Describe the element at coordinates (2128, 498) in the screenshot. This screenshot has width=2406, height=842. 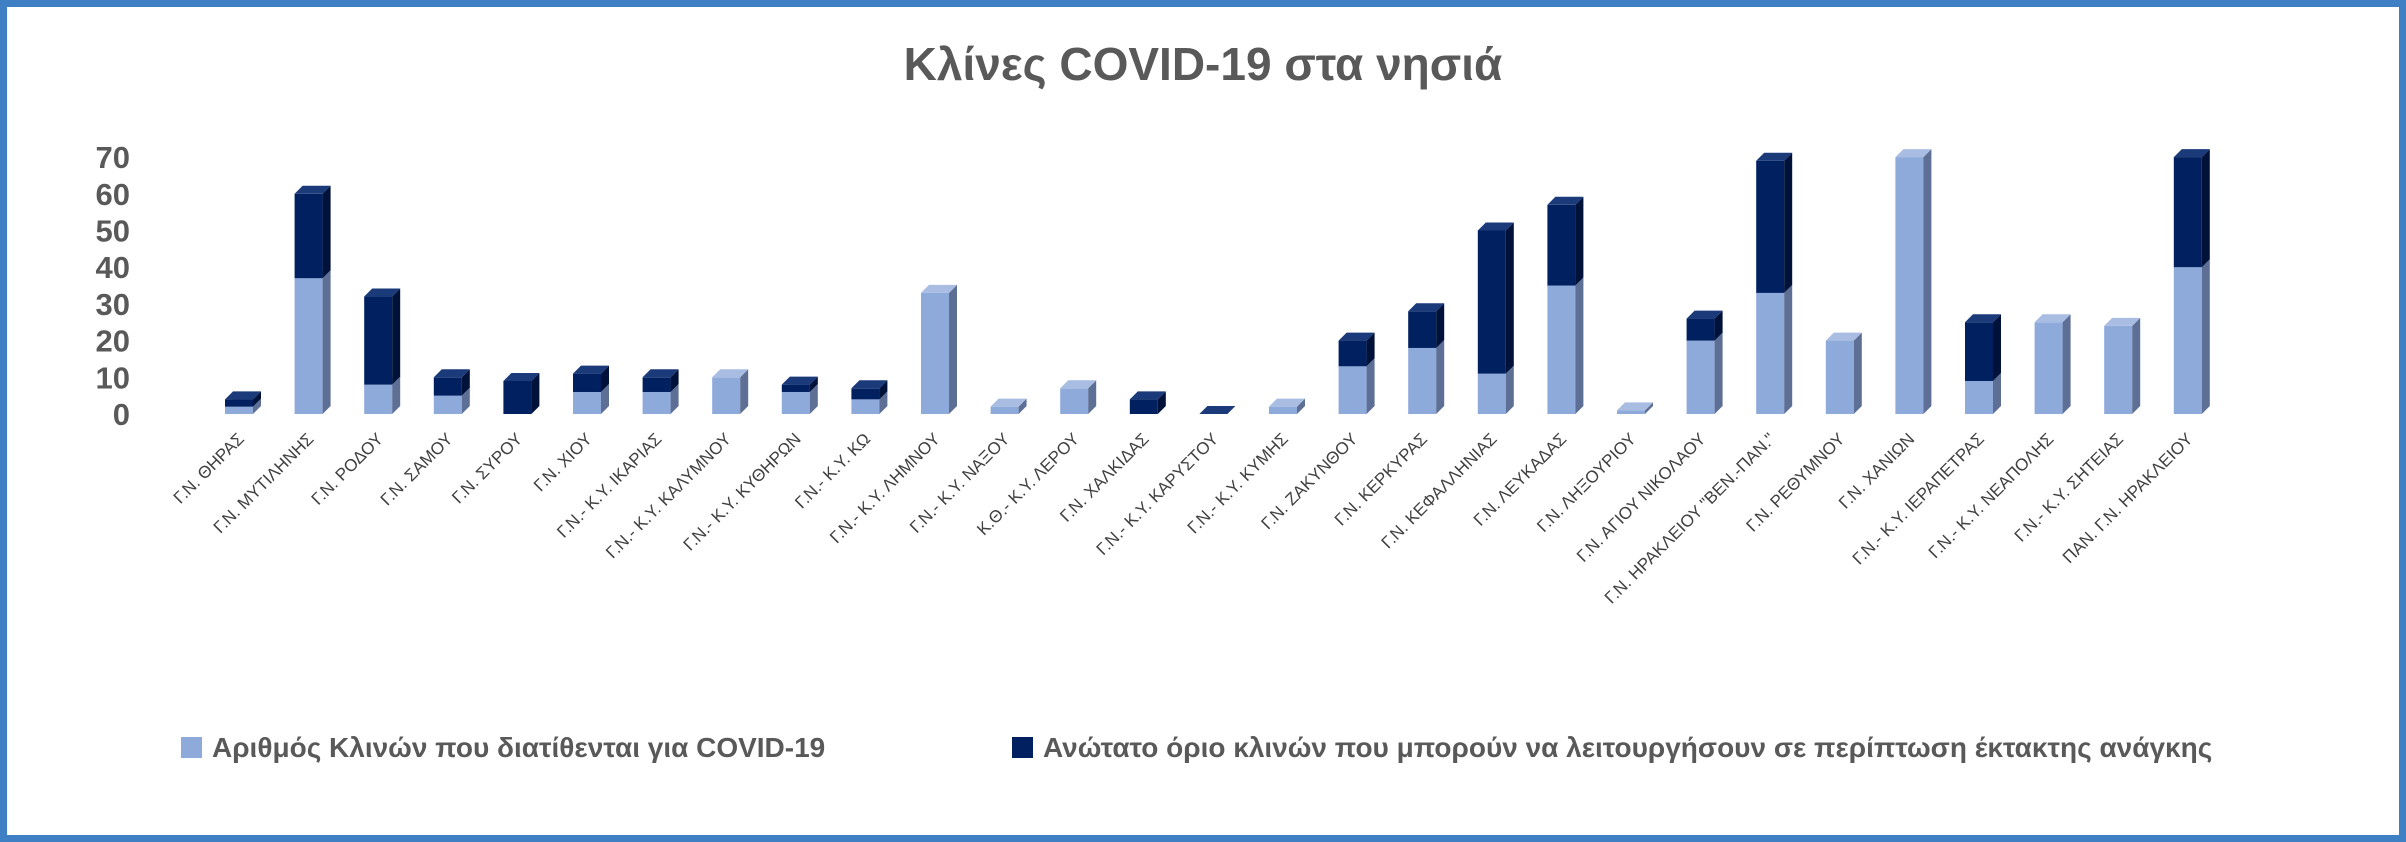
I see `x-tick-label: ΠΑΝ. Γ.Ν. ΗΡΑΚΛΕΙΟΥ` at that location.